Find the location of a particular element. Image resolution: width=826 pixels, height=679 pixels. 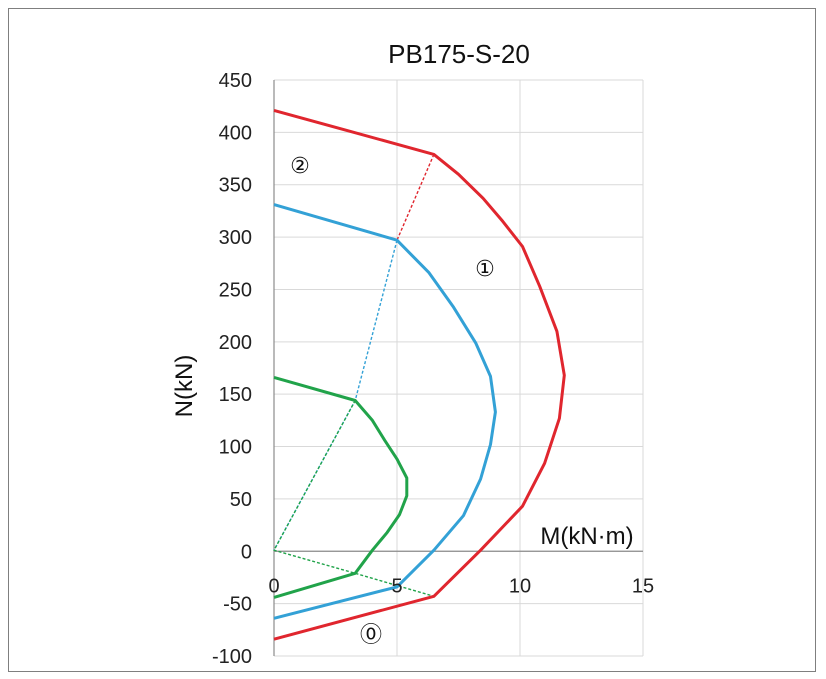

y-tick-label: 0 is located at coordinates (246, 552).